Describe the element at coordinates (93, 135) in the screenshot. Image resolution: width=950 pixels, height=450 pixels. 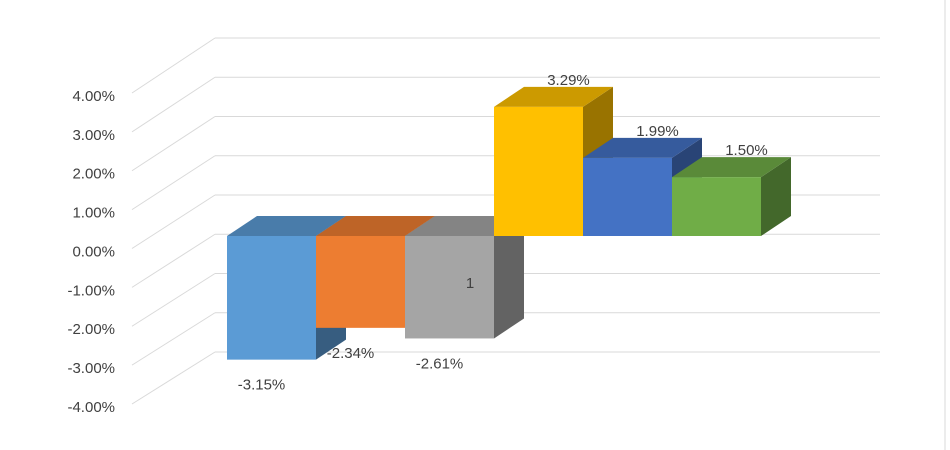
I see `y-tick-label: 3.00%` at that location.